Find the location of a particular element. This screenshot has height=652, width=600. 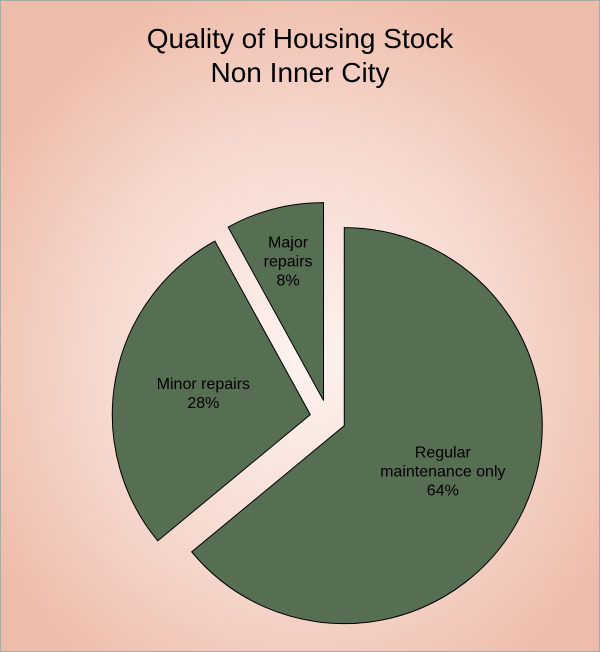

slice-category: Major repairs is located at coordinates (288, 252).